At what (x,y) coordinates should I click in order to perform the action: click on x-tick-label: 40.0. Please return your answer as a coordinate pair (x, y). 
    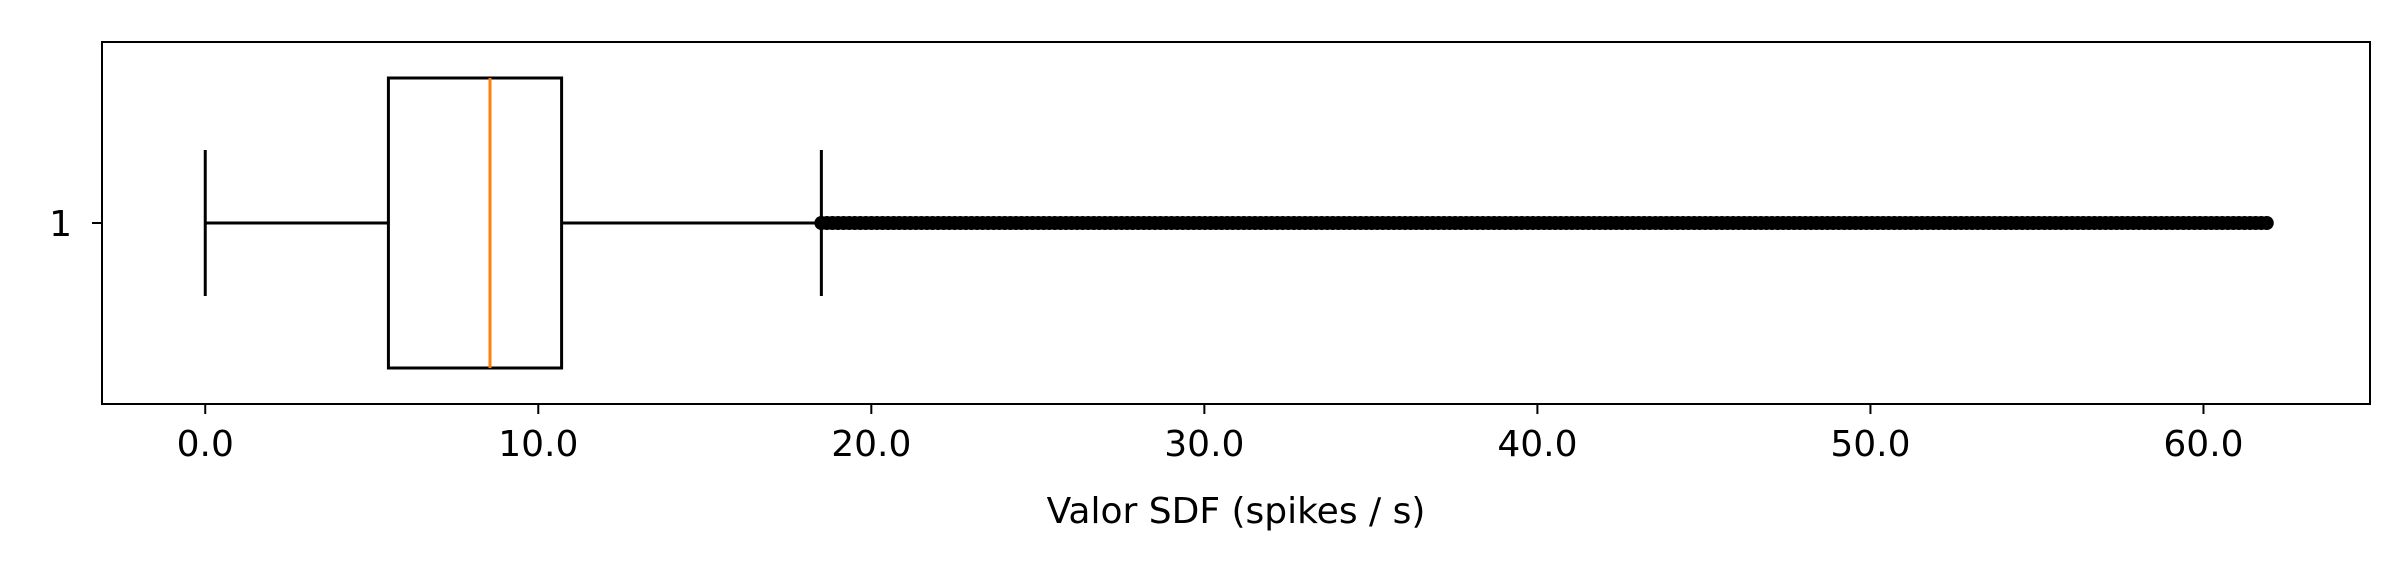
    Looking at the image, I should click on (1537, 444).